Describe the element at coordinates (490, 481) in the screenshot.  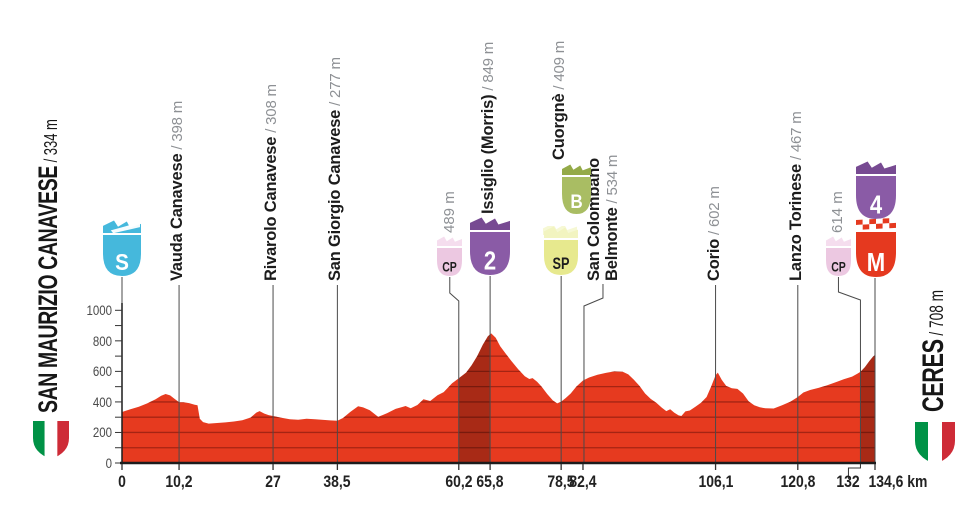
I see `x-axis-label-65,8: 65,8` at that location.